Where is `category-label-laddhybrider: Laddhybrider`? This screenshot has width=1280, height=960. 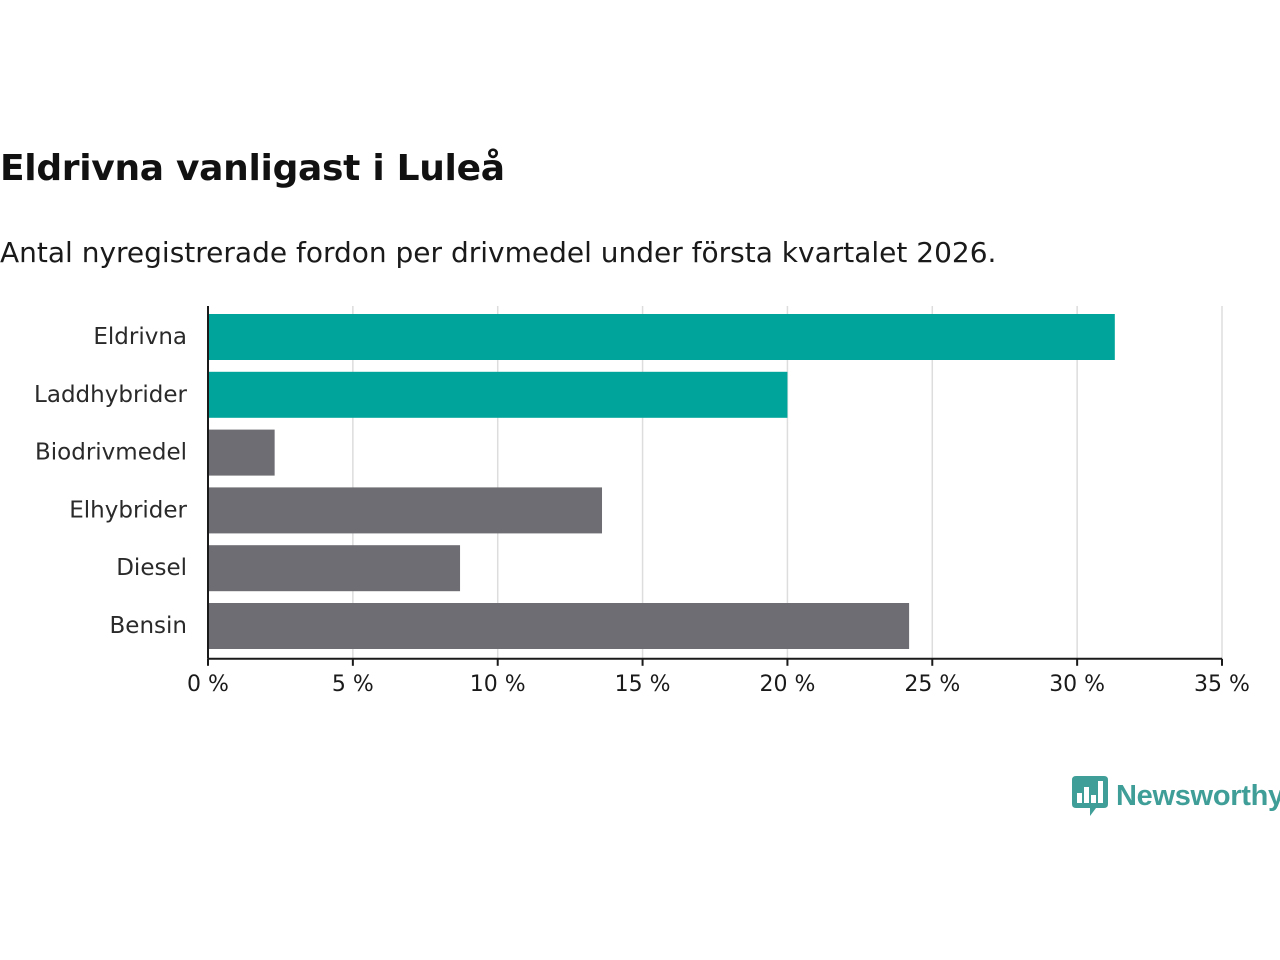 category-label-laddhybrider: Laddhybrider is located at coordinates (110, 395).